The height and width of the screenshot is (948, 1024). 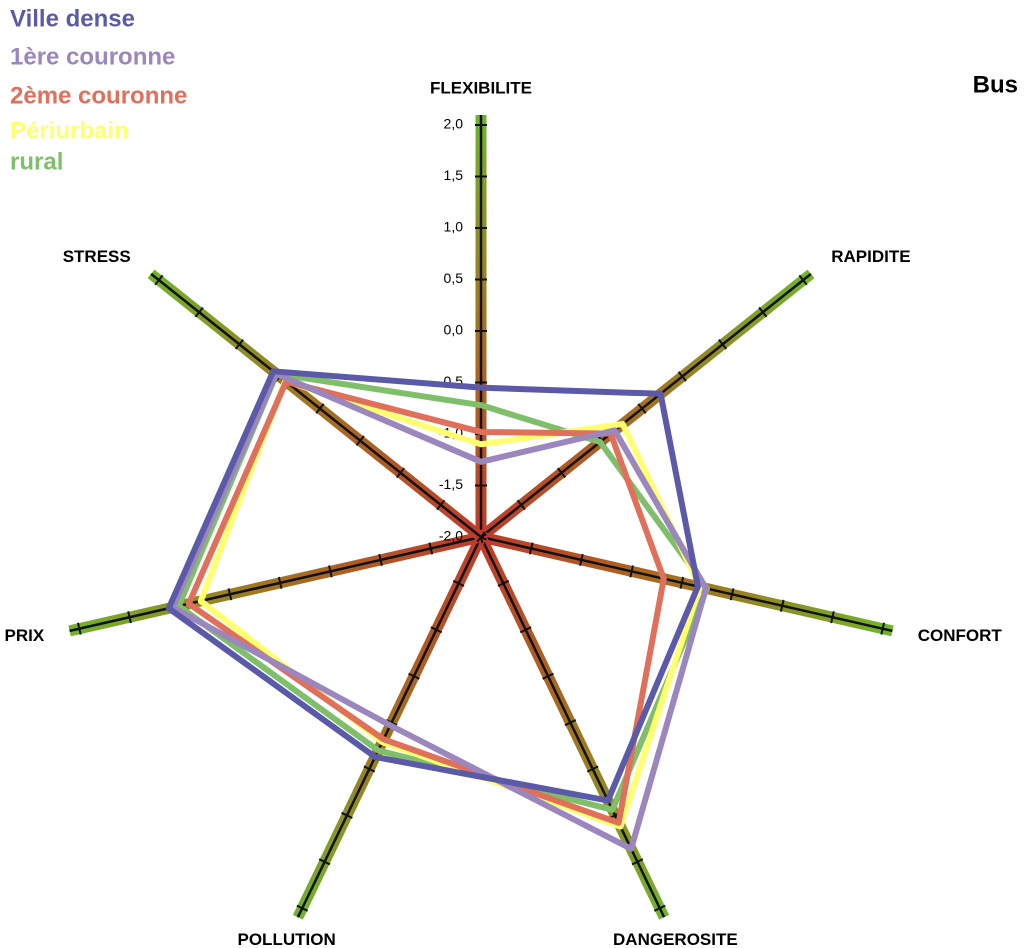 I want to click on legend-entry: 2ème couronne, so click(x=98, y=95).